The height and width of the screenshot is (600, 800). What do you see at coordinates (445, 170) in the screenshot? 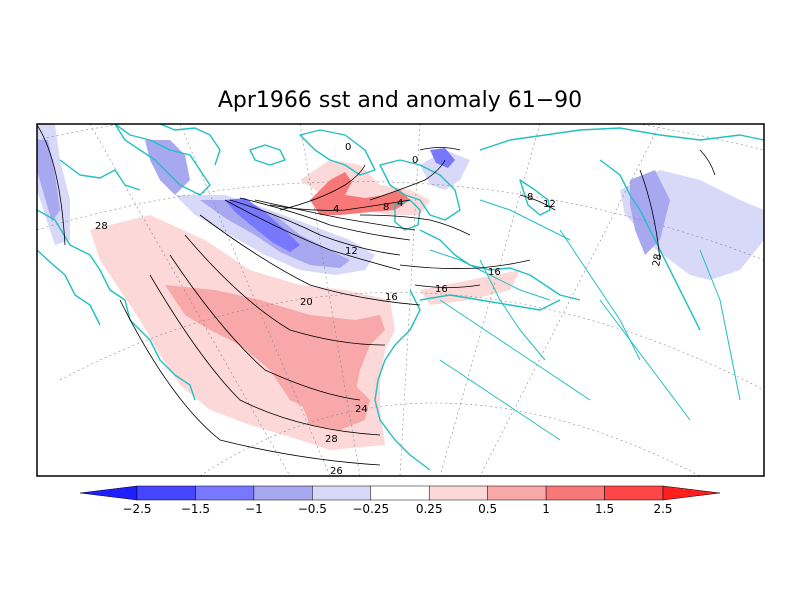
I see `negative-anomaly-light-north-europe` at bounding box center [445, 170].